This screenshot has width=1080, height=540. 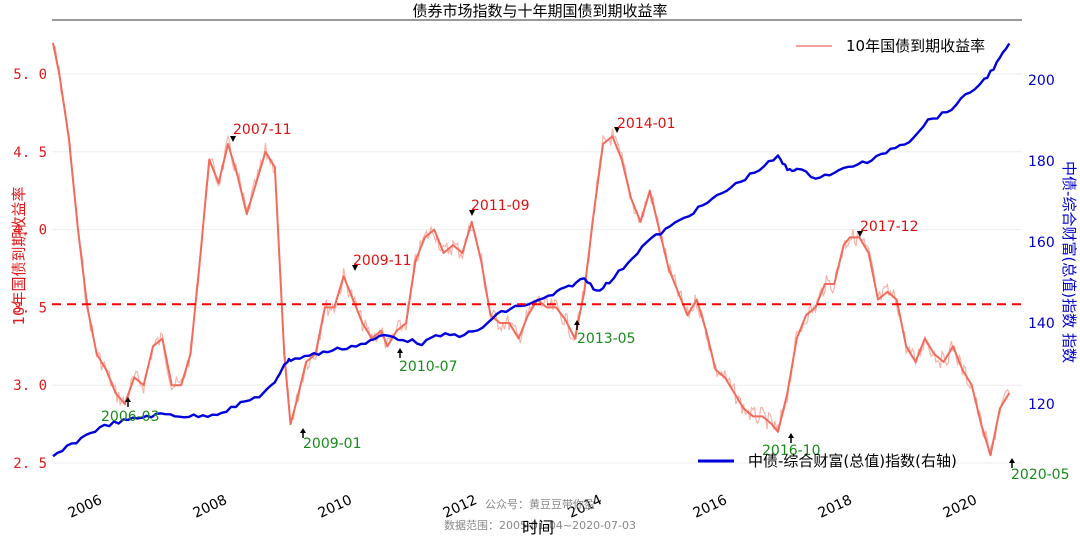 I want to click on annotation-trough: 2020-05, so click(x=1039, y=470).